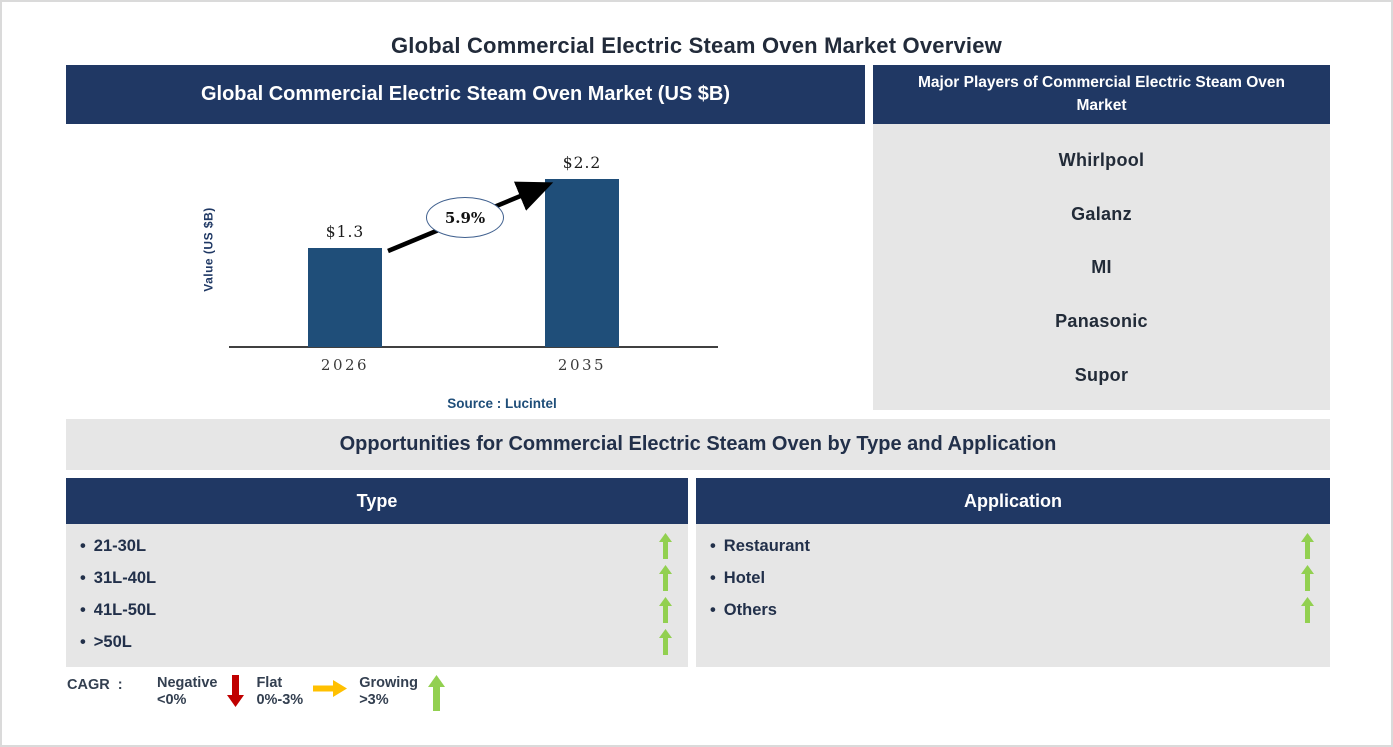  Describe the element at coordinates (345, 297) in the screenshot. I see `bar-2026` at that location.